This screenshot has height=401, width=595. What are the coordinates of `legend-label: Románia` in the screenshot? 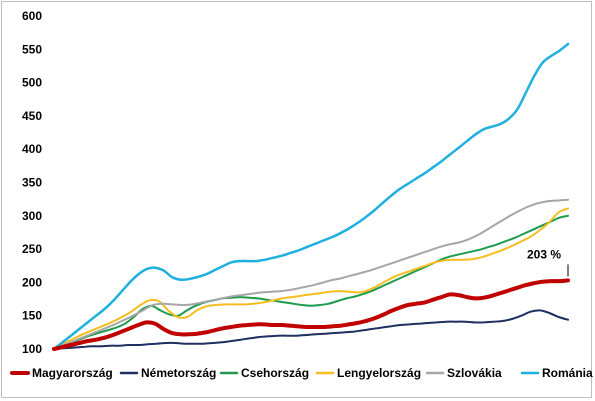 It's located at (567, 373).